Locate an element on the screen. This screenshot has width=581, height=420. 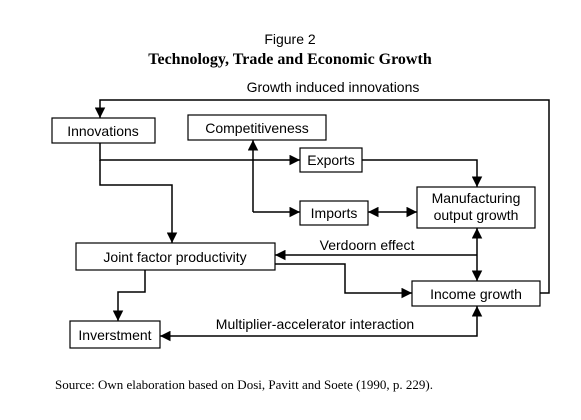
node-label: Exports is located at coordinates (330, 160).